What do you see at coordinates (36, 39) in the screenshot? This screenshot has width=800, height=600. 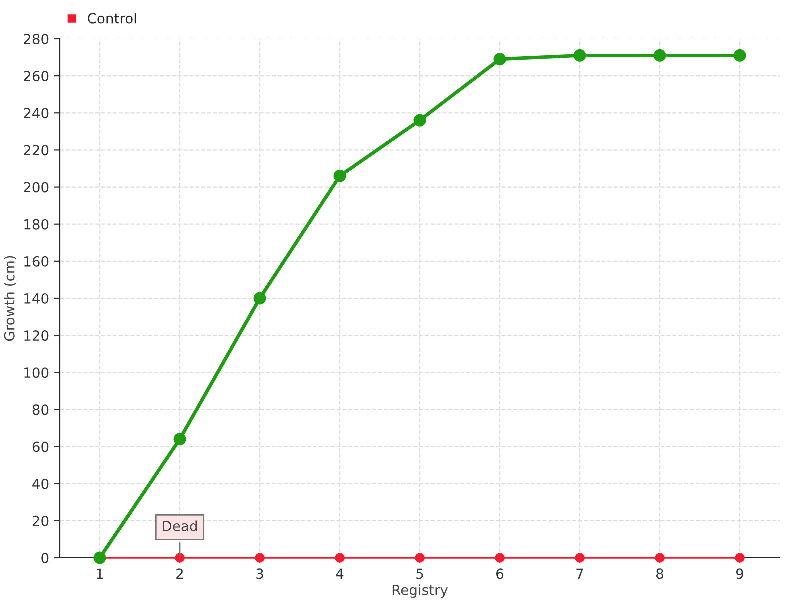 I see `y-tick-label: 280` at bounding box center [36, 39].